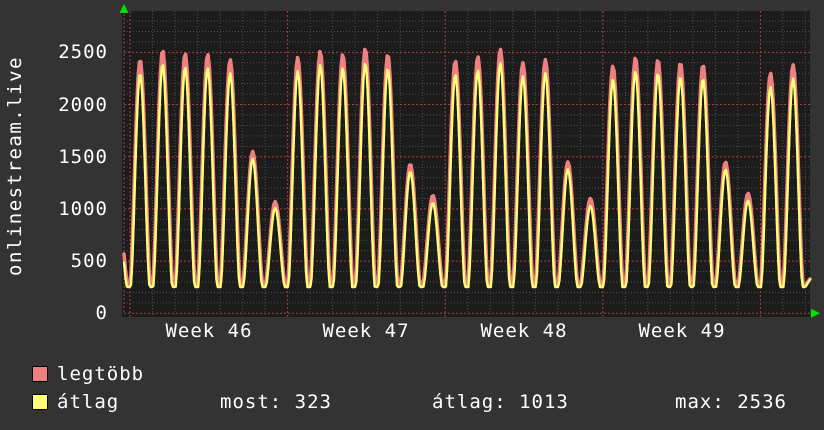 This screenshot has width=824, height=430. What do you see at coordinates (815, 313) in the screenshot?
I see `x-axis-arrow-icon` at bounding box center [815, 313].